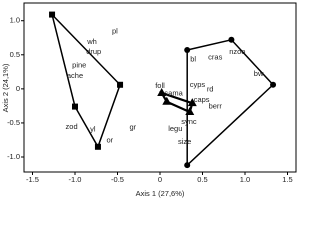 The width and height of the screenshot is (320, 240). I want to click on variable-label: bl, so click(193, 59).